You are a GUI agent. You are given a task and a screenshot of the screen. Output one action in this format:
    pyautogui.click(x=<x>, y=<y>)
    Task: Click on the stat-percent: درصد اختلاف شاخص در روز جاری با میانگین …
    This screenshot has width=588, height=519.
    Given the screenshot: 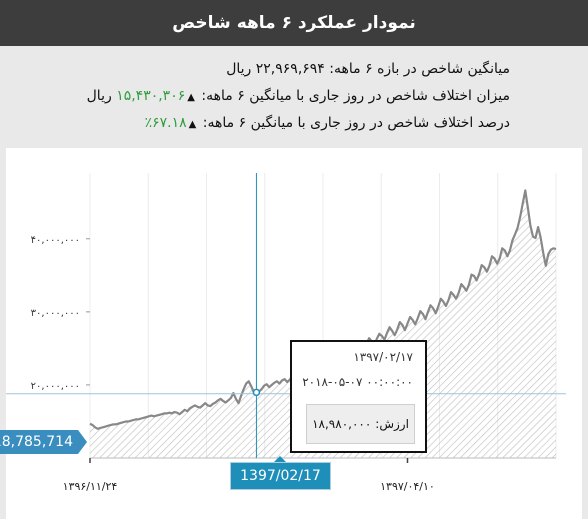 What is the action you would take?
    pyautogui.click(x=294, y=123)
    